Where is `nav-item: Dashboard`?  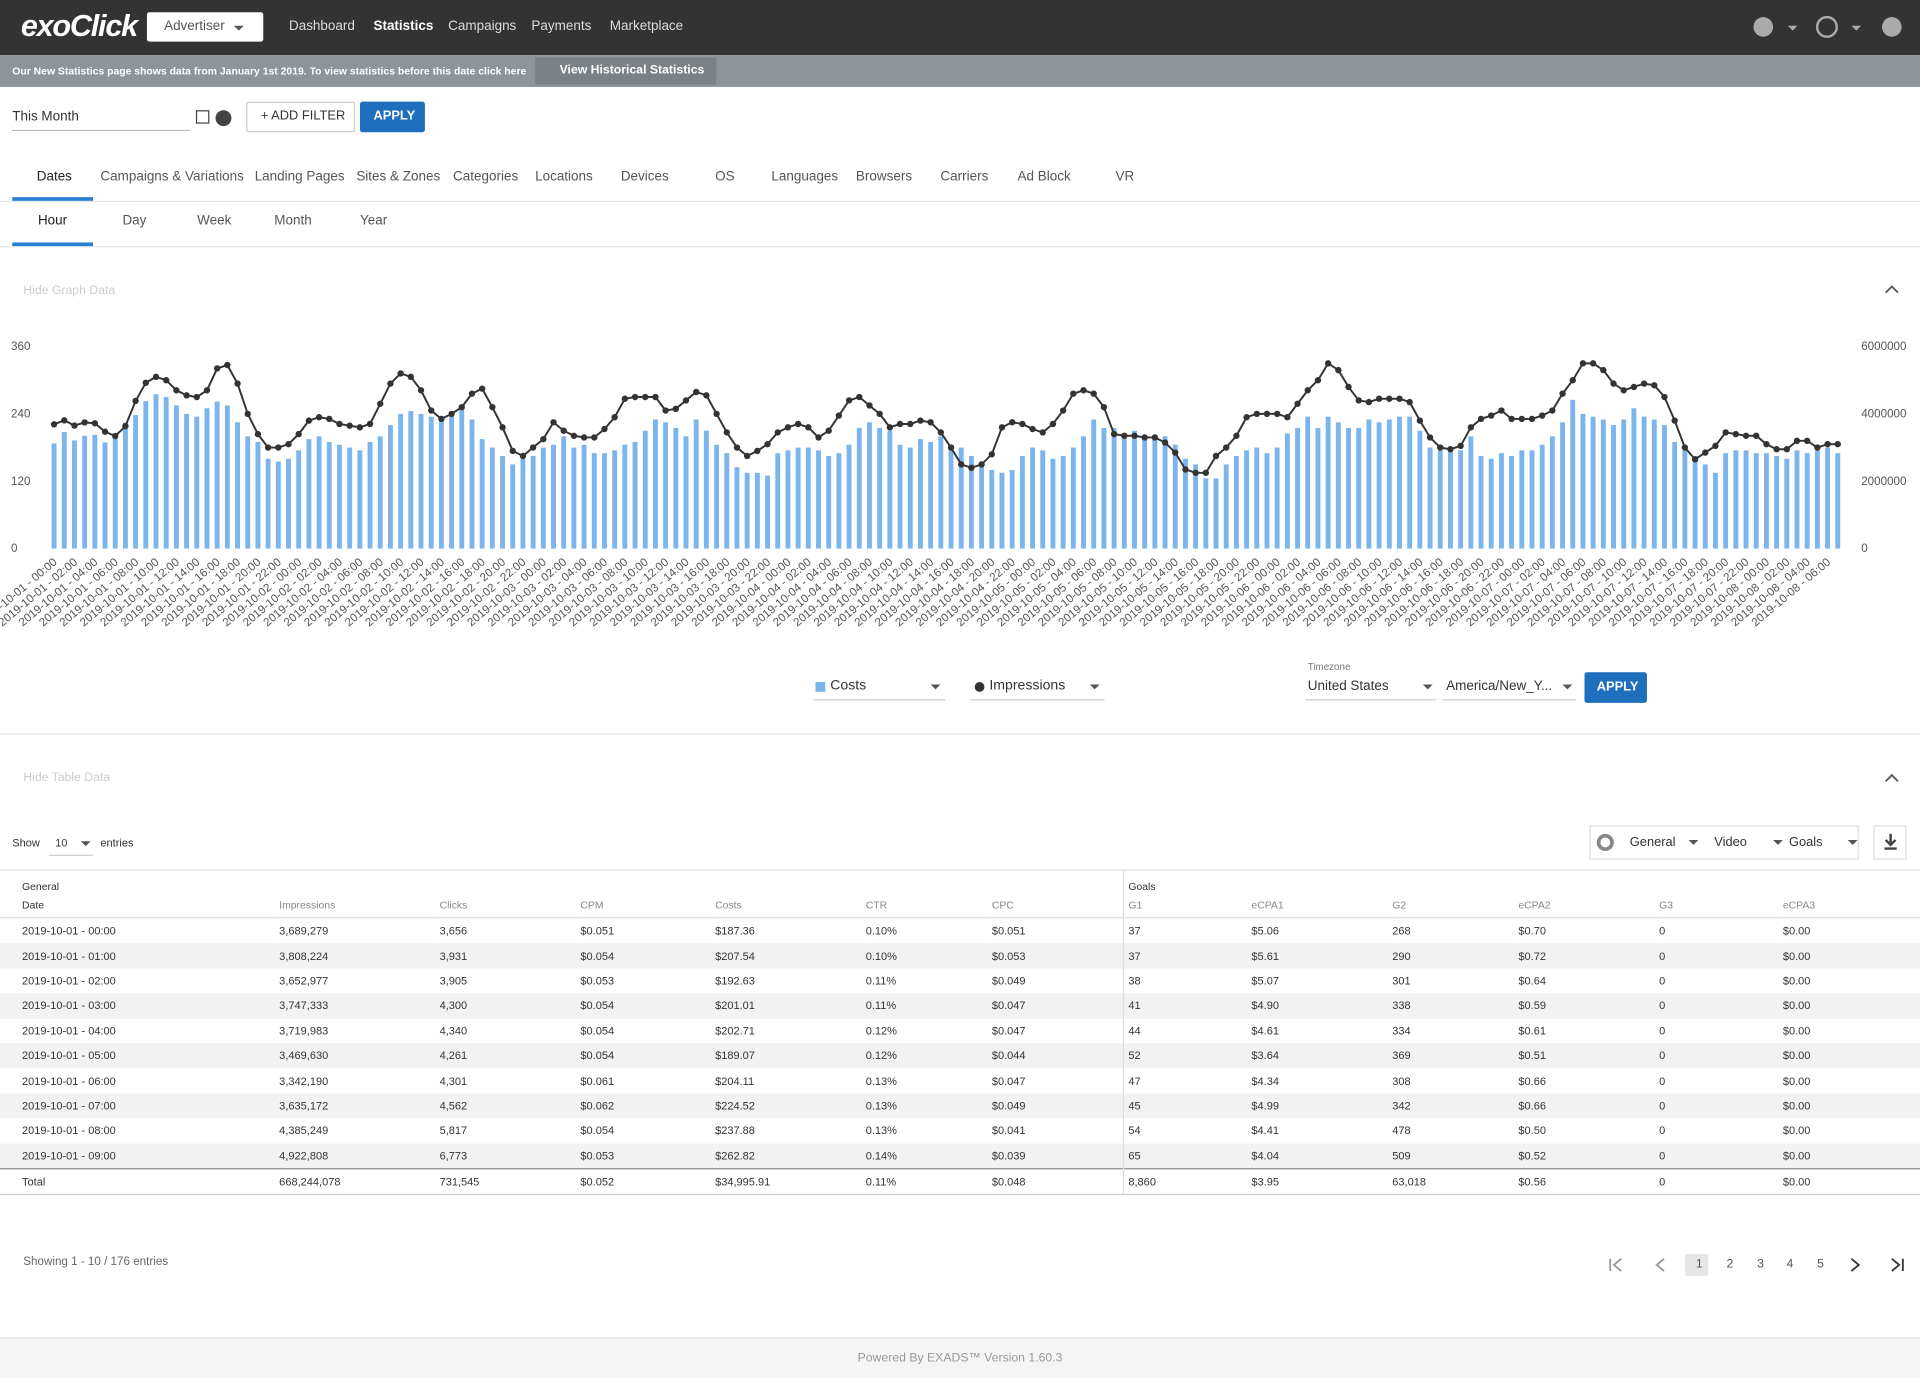 nav-item: Dashboard is located at coordinates (322, 26).